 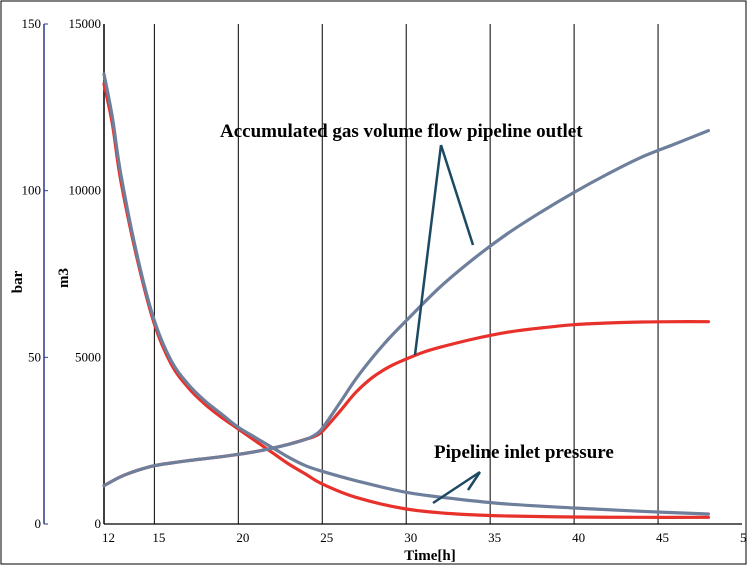 What do you see at coordinates (242, 537) in the screenshot?
I see `x-tick-label: 20` at bounding box center [242, 537].